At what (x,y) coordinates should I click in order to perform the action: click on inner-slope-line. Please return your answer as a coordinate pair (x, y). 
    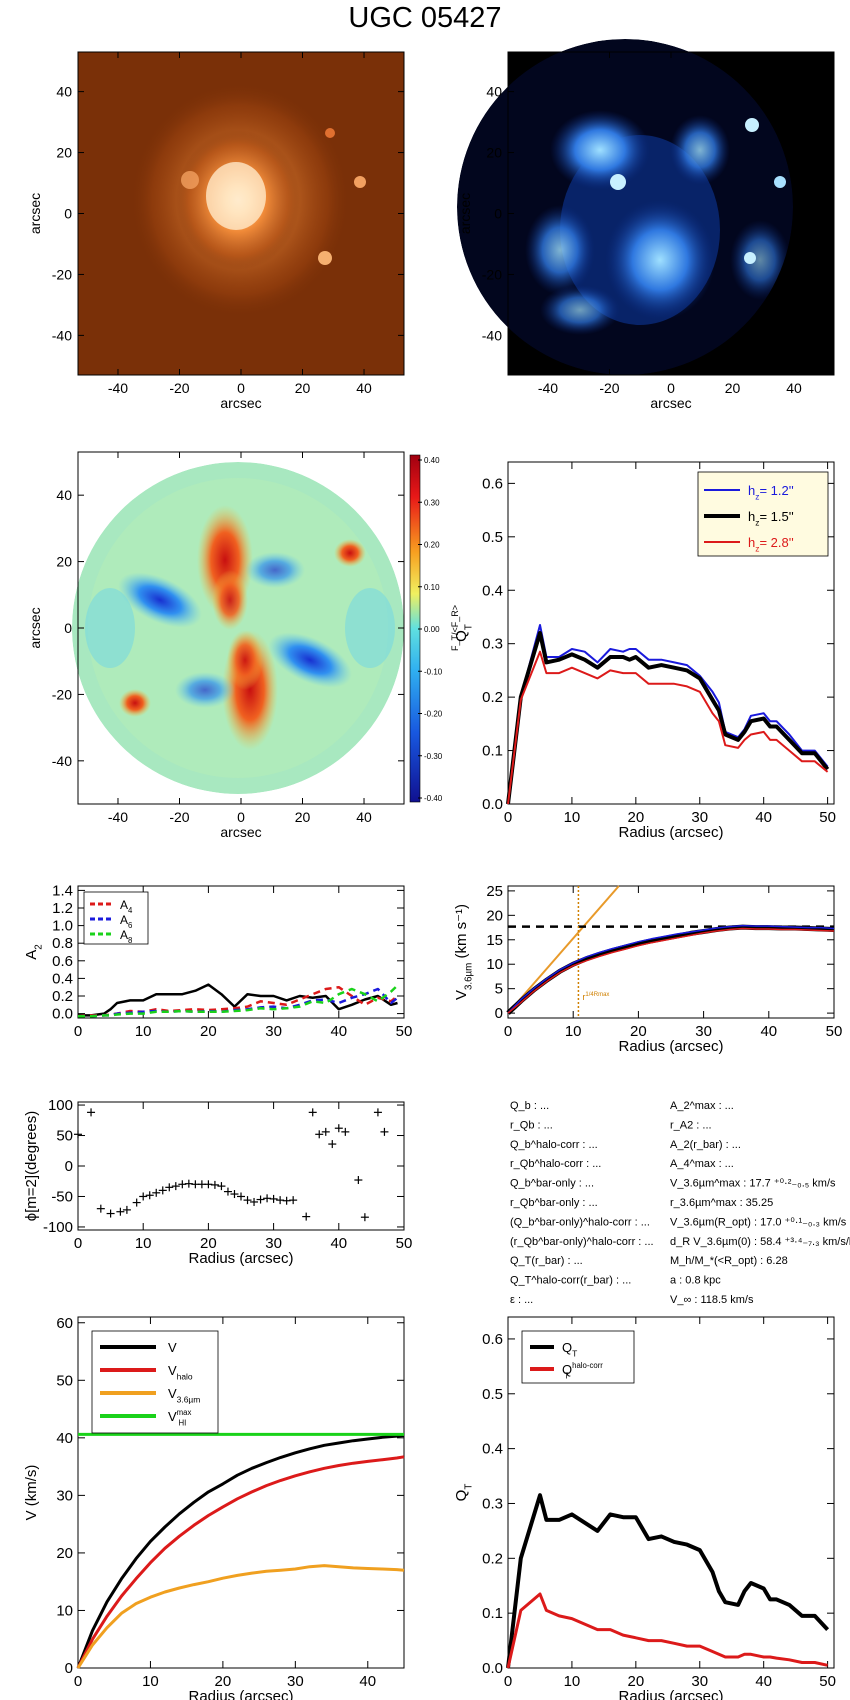
    Looking at the image, I should click on (563, 949).